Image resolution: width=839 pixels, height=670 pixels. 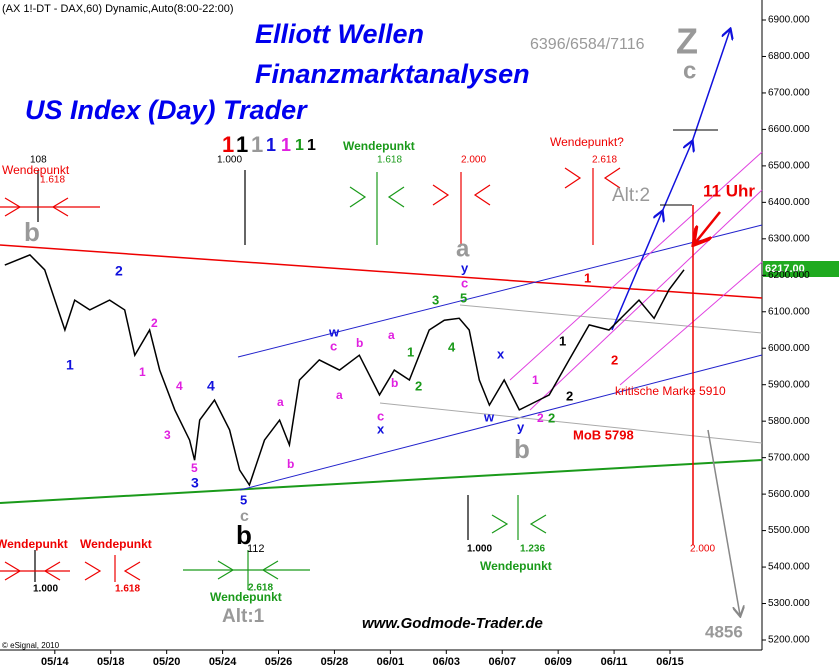 What do you see at coordinates (789, 567) in the screenshot?
I see `y-tick-label: 5400.000` at bounding box center [789, 567].